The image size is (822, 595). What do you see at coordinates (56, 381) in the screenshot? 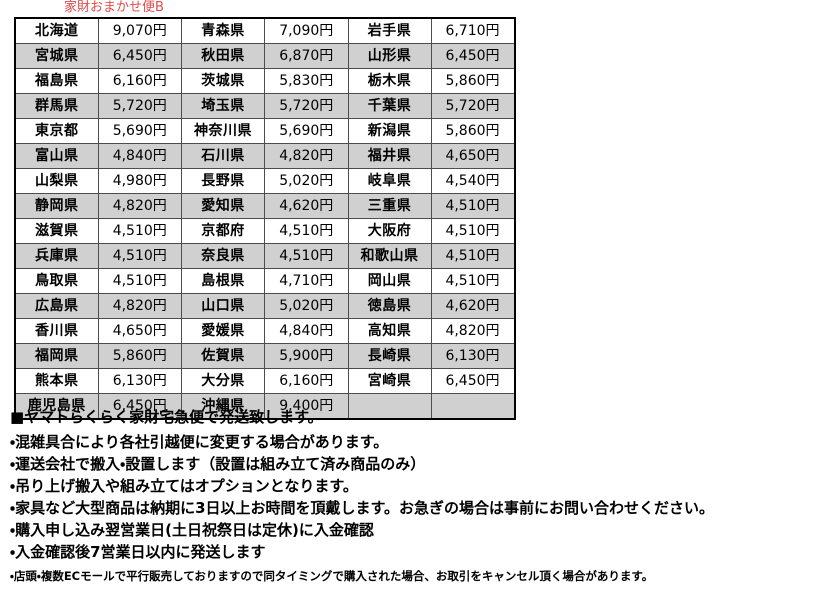
I see `prefecture-cell: 熊本県` at bounding box center [56, 381].